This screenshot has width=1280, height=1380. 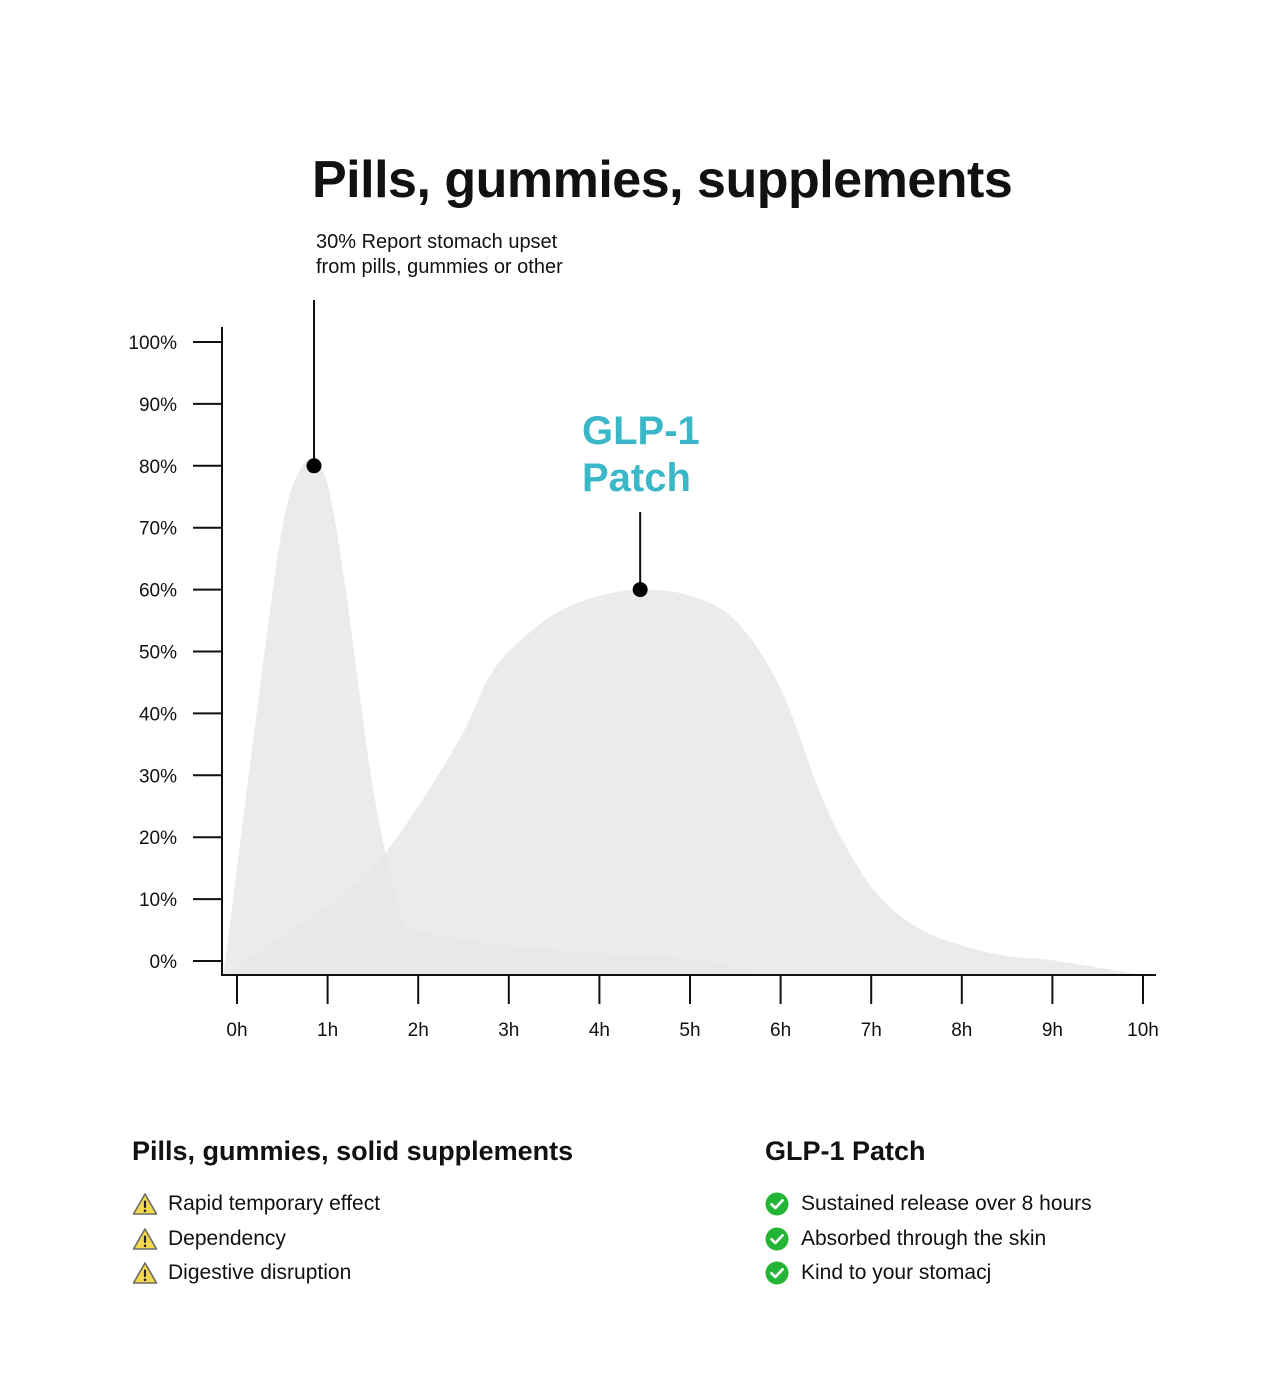 What do you see at coordinates (314, 466) in the screenshot?
I see `pills-peak-marker` at bounding box center [314, 466].